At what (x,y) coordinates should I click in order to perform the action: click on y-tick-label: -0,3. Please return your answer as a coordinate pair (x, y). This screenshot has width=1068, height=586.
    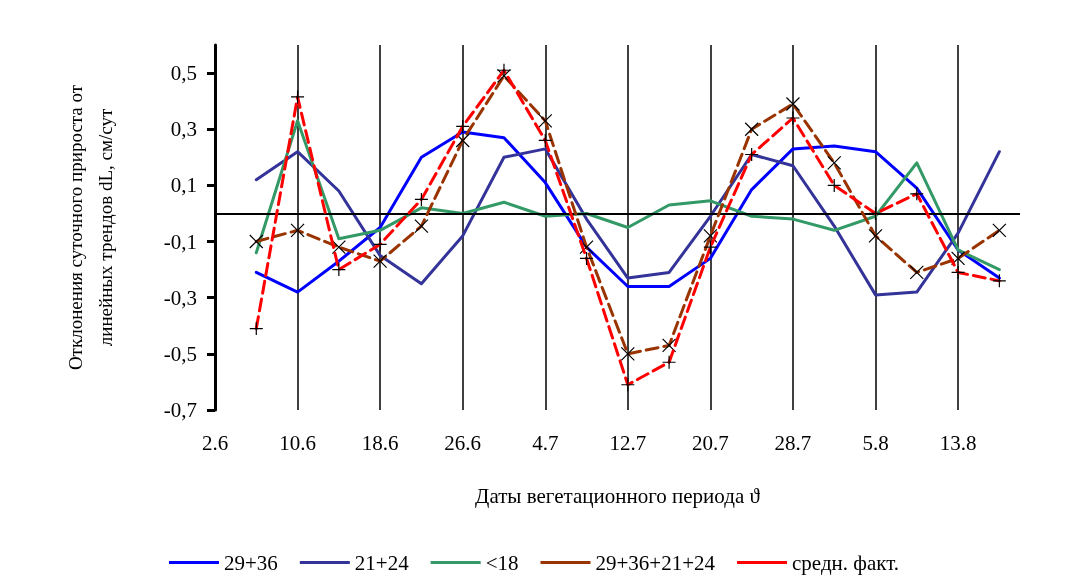
    Looking at the image, I should click on (180, 297).